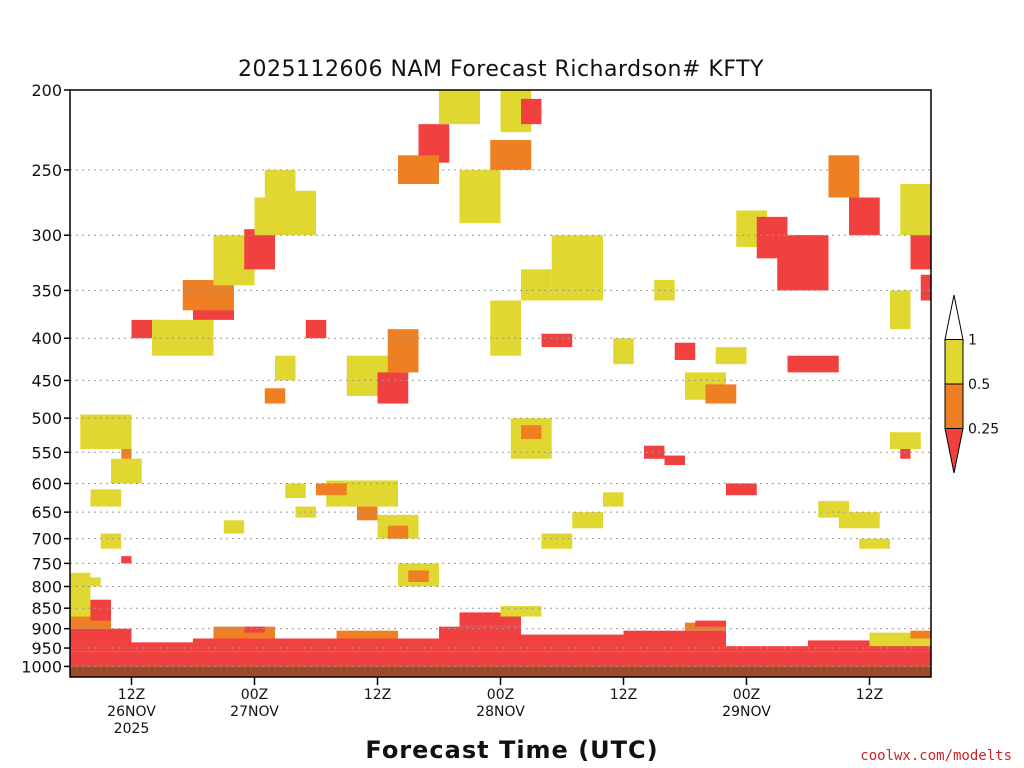  I want to click on y-tick-label-750: 750, so click(46, 563).